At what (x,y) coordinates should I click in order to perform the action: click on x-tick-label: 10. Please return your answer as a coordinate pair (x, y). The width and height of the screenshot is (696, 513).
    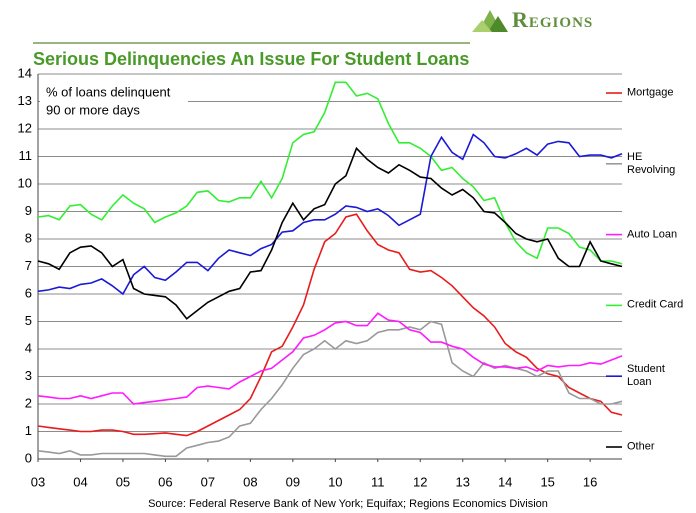
    Looking at the image, I should click on (335, 481).